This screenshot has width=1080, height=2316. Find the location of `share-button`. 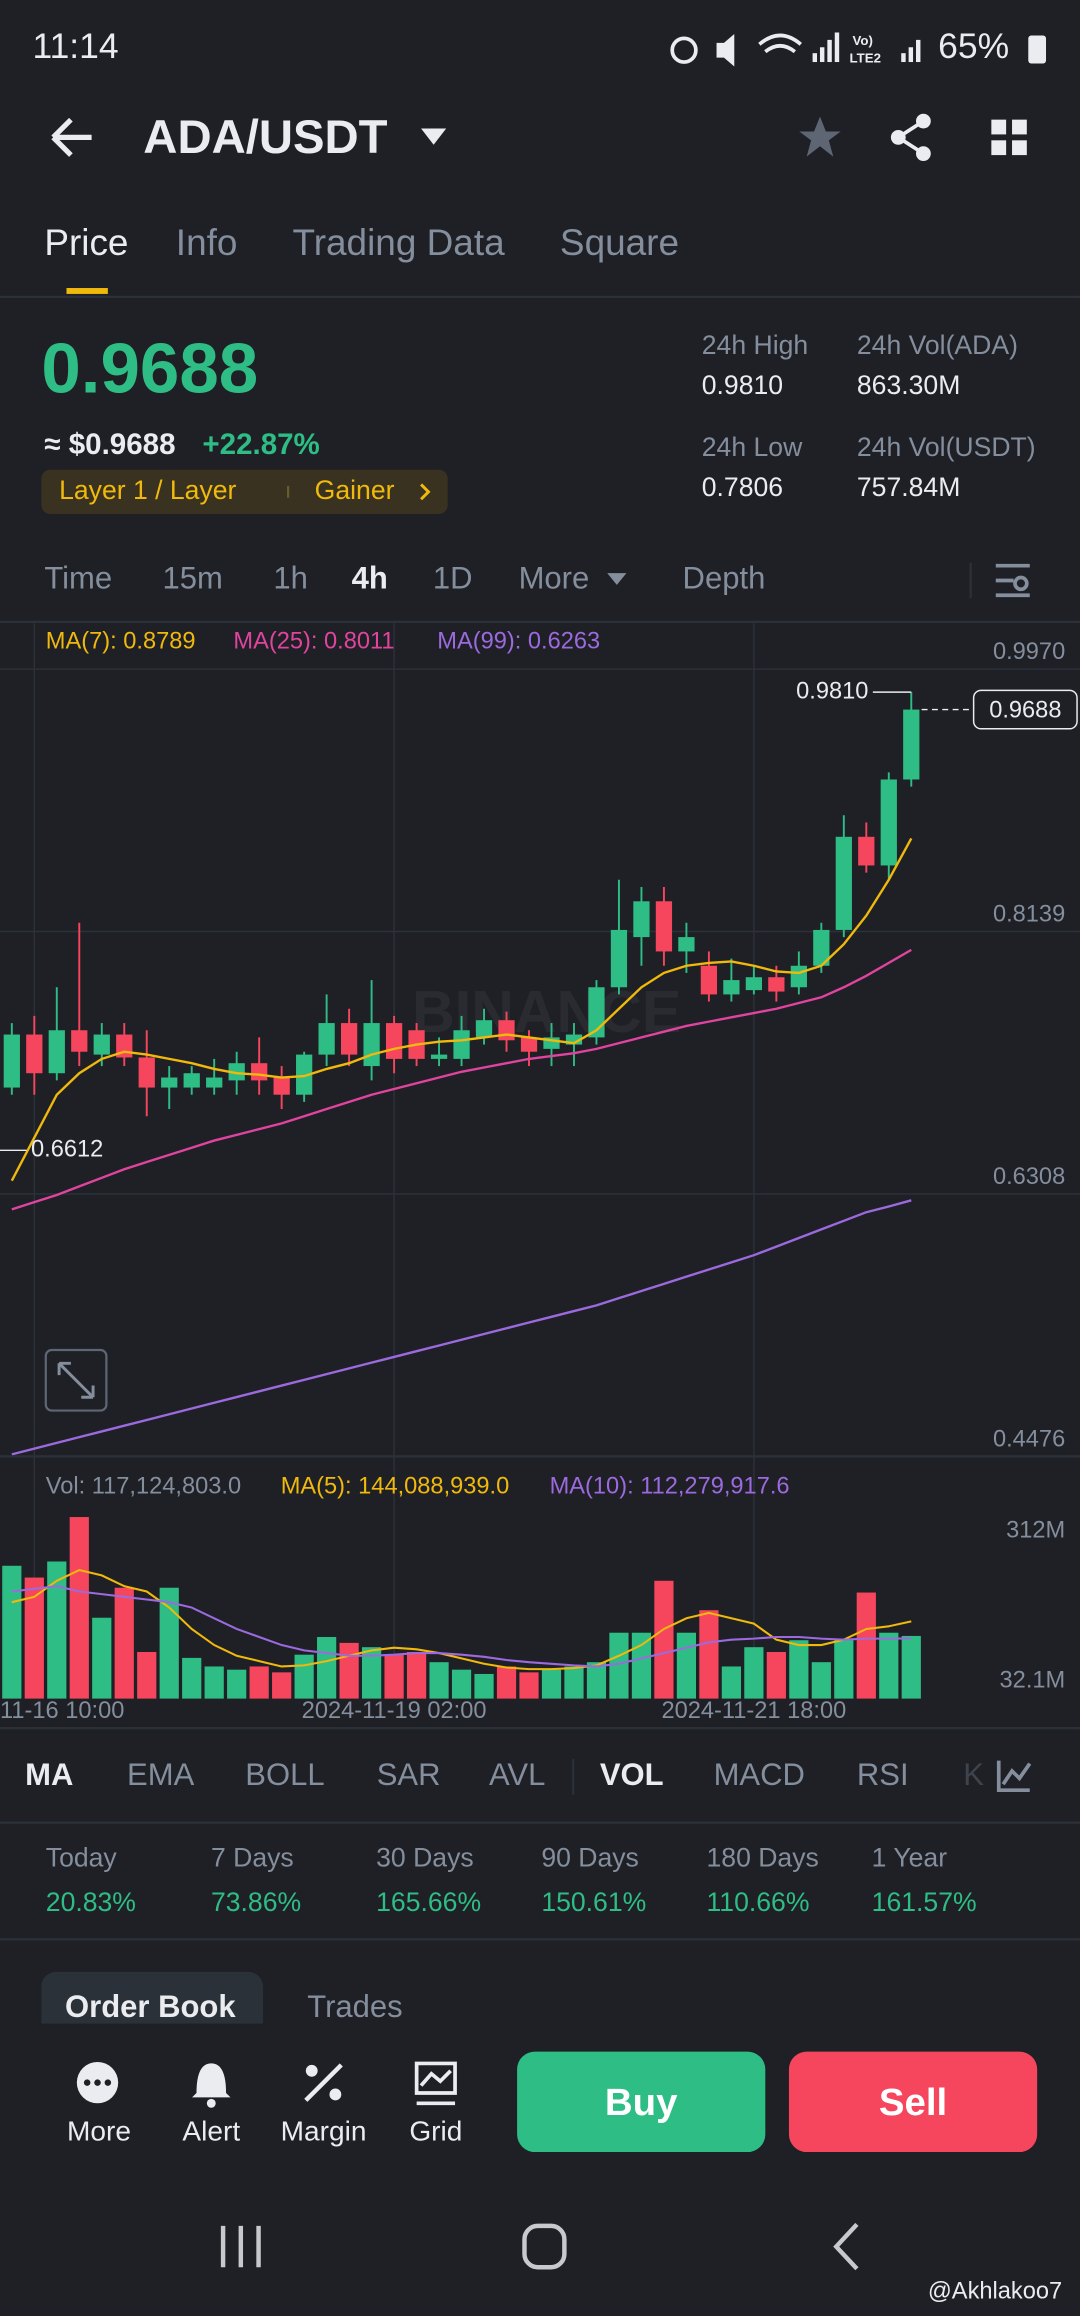

share-button is located at coordinates (910, 137).